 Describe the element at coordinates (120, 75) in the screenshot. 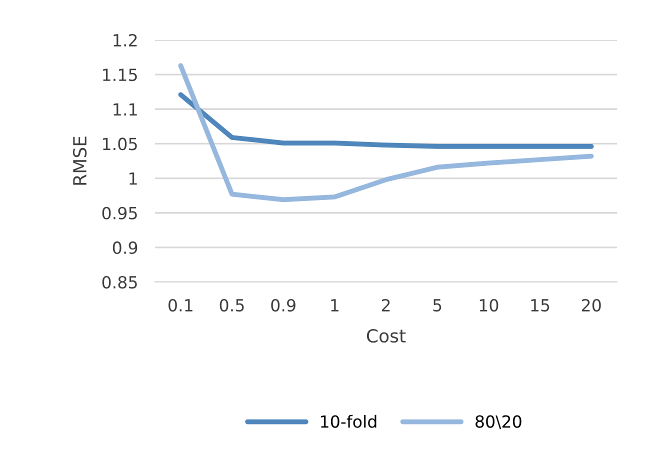

I see `y-tick-label: 1.15` at that location.